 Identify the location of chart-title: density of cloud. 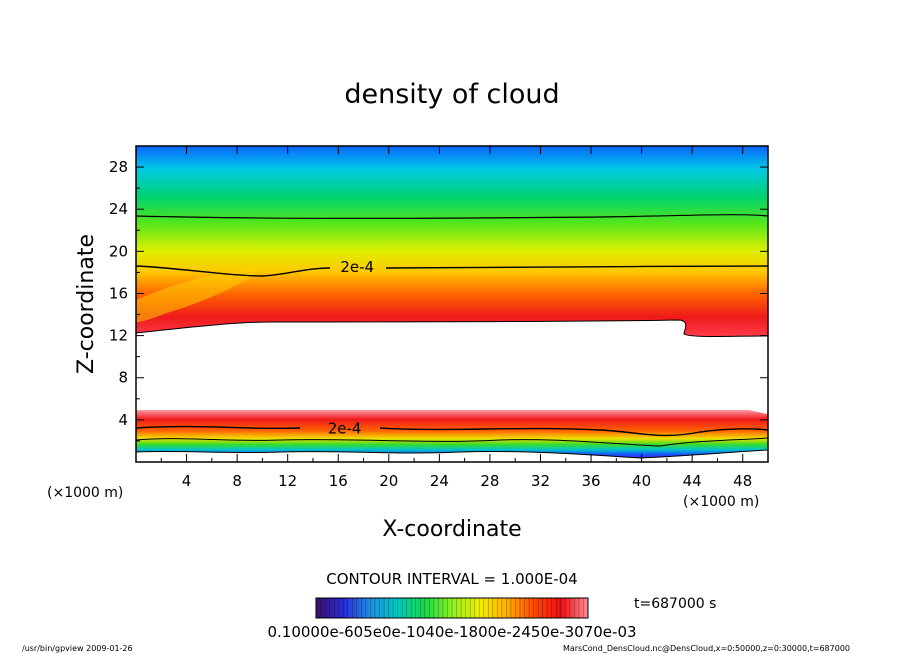
(451, 94).